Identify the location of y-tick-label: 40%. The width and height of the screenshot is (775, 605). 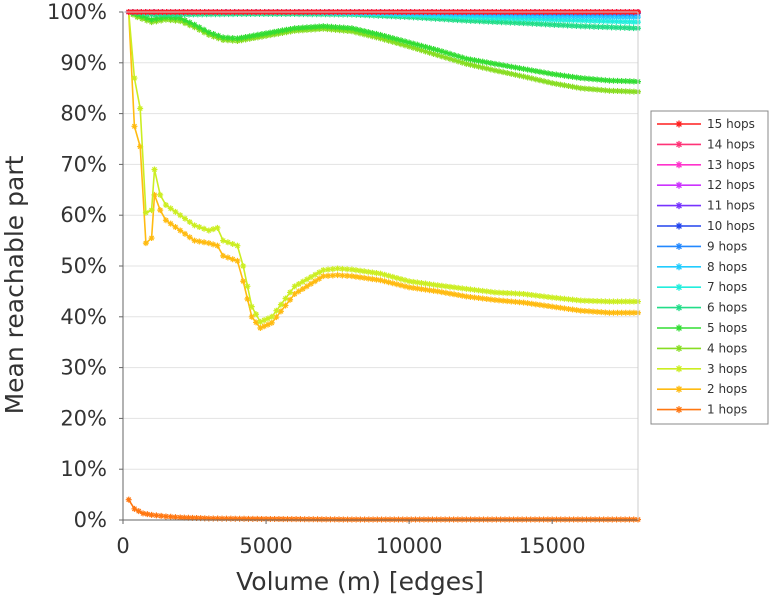
(83, 317).